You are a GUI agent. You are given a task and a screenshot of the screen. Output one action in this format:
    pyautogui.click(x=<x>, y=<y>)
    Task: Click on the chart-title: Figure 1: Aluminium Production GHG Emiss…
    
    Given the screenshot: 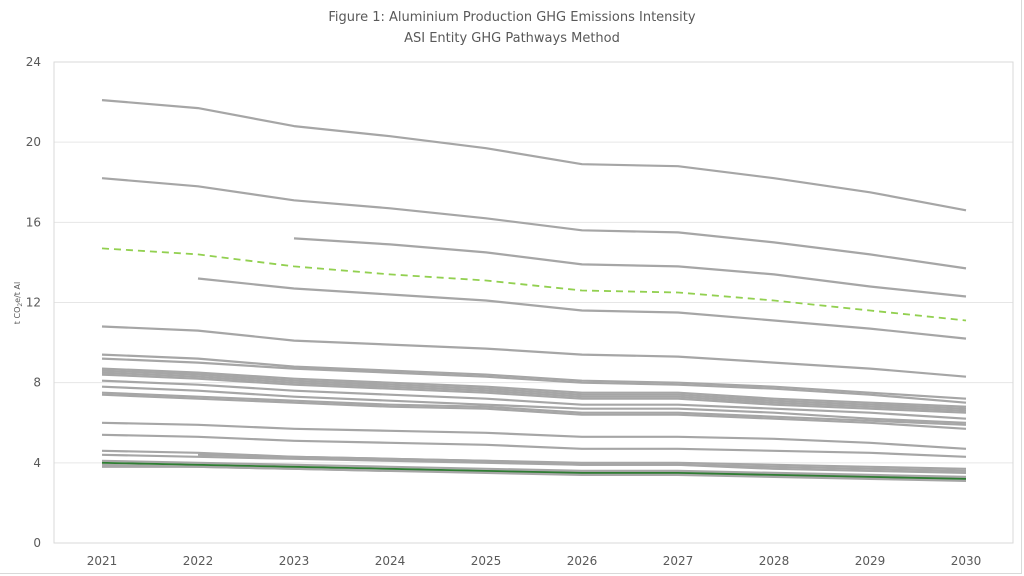 What is the action you would take?
    pyautogui.click(x=512, y=17)
    